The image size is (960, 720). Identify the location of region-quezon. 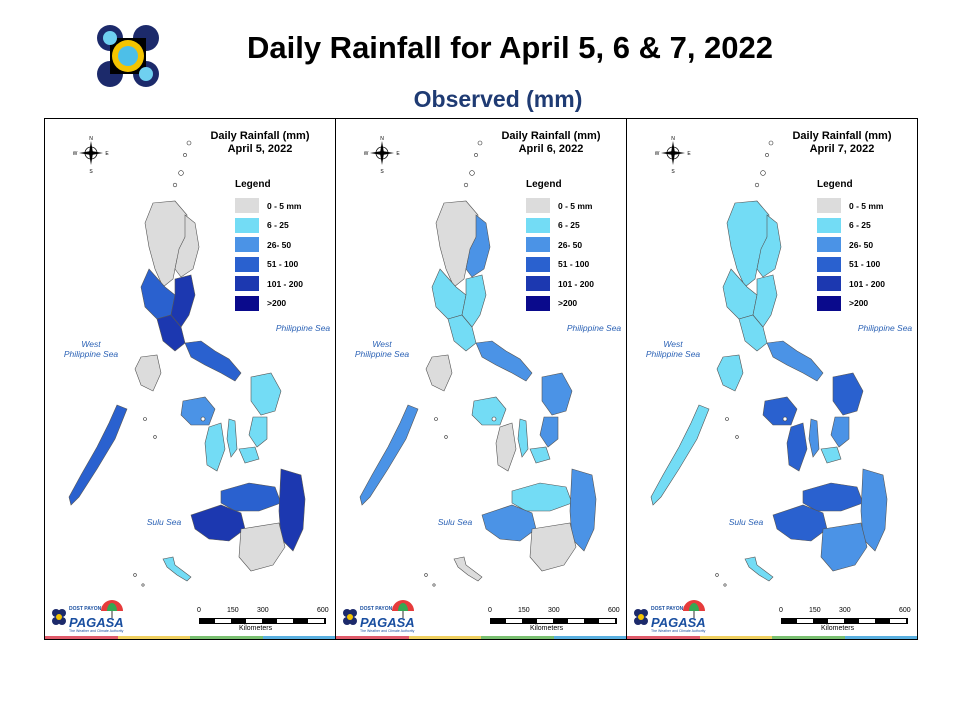
(183, 301).